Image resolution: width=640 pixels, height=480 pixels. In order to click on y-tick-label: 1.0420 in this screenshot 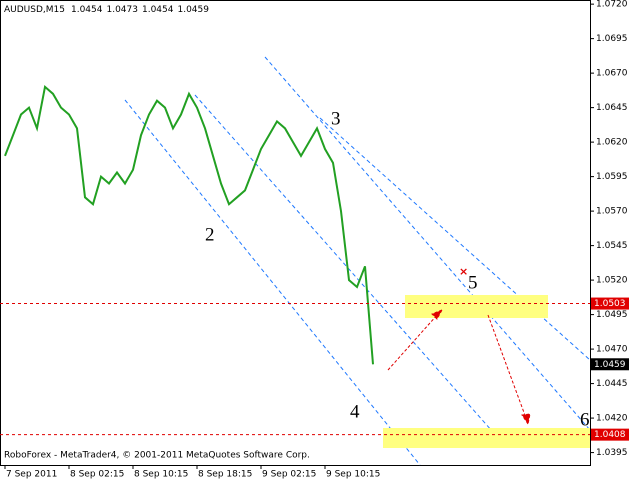, I will do `click(612, 419)`.